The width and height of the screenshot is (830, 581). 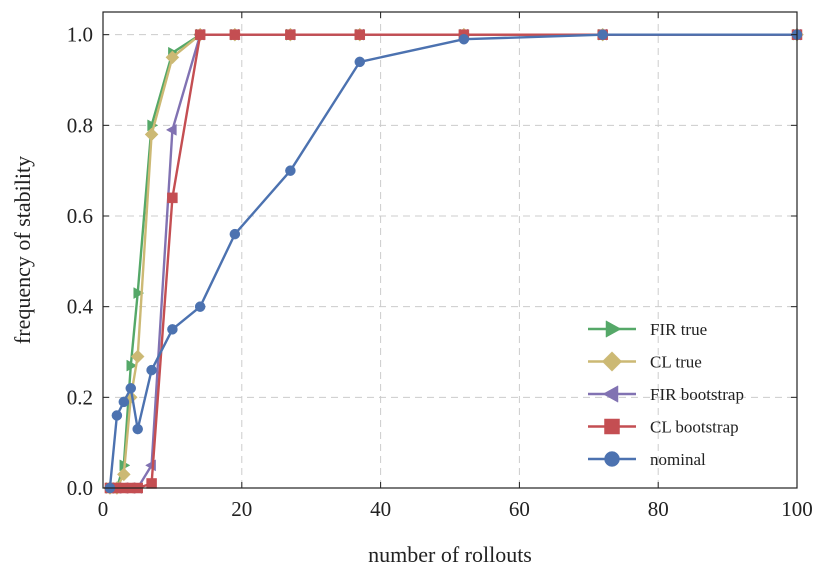 I want to click on y-tick-label: 0.8, so click(x=80, y=125).